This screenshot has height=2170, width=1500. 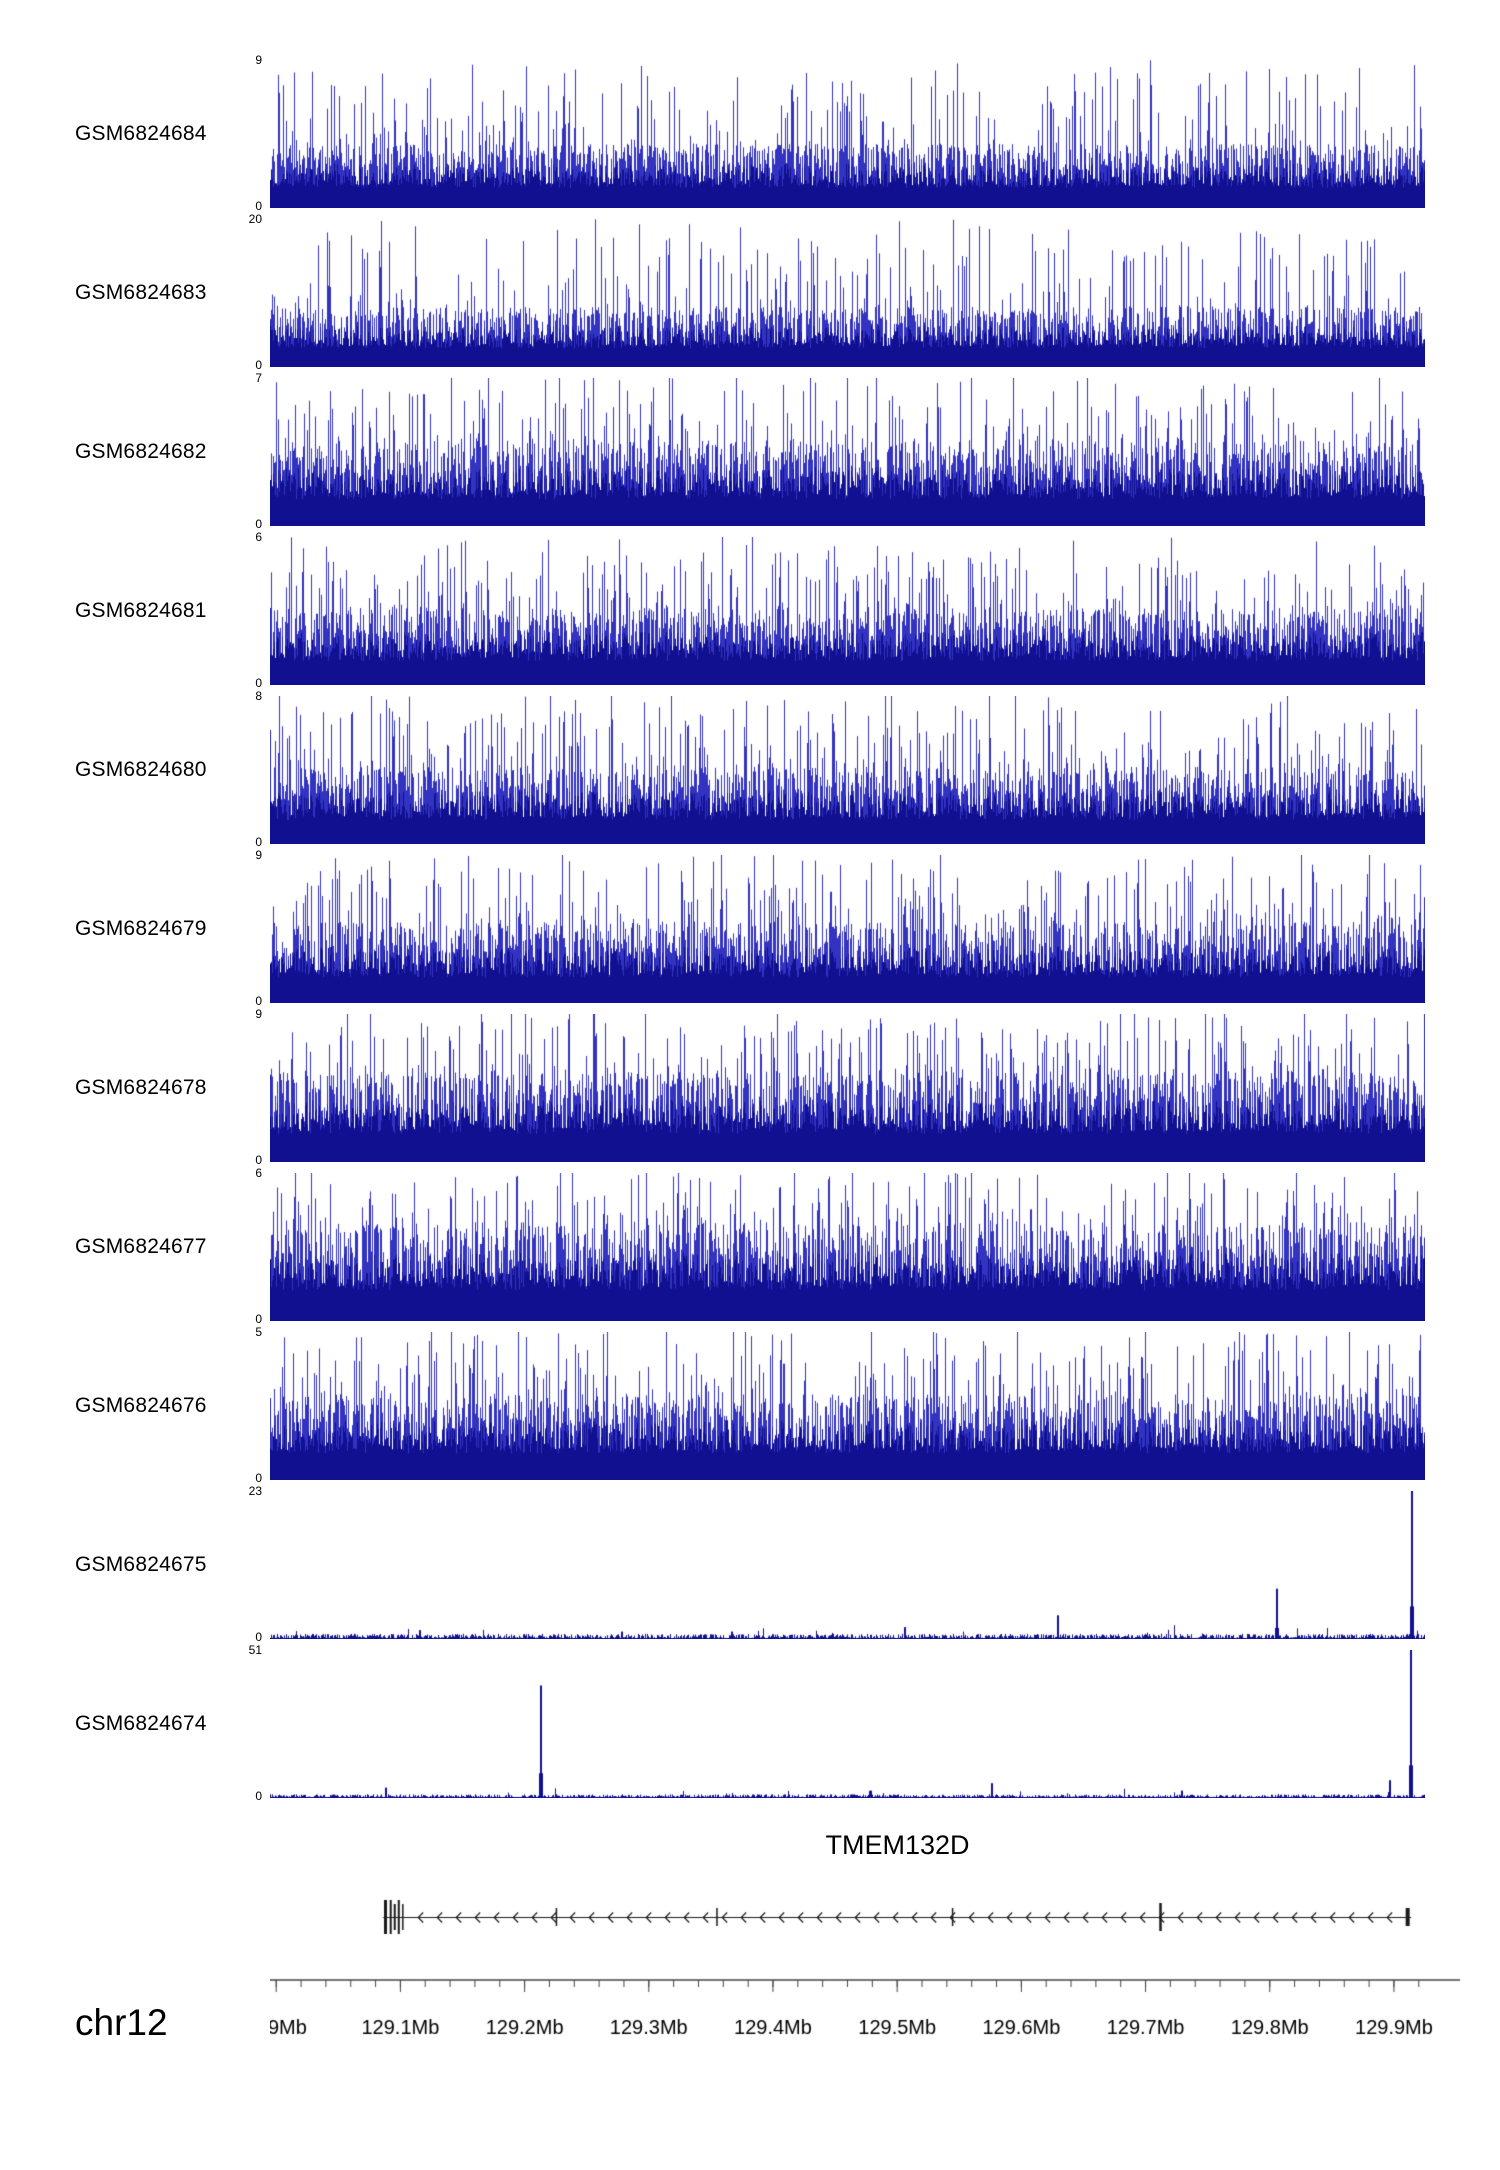 I want to click on gene-model-canvas, so click(x=847, y=1917).